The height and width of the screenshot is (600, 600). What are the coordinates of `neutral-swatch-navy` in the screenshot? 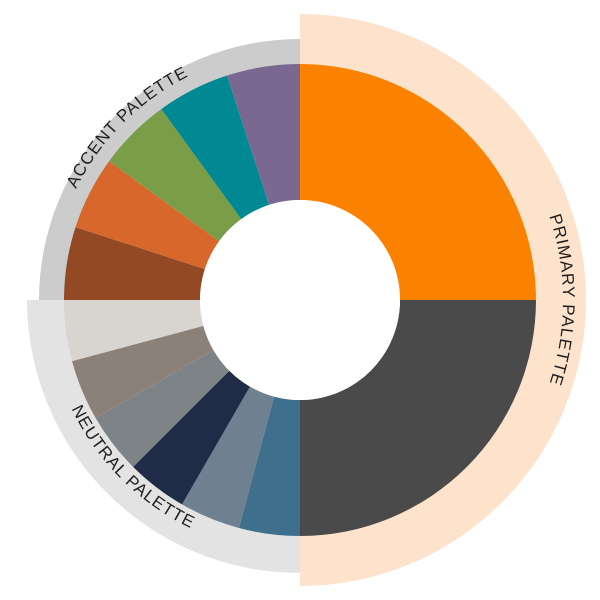 It's located at (191, 437).